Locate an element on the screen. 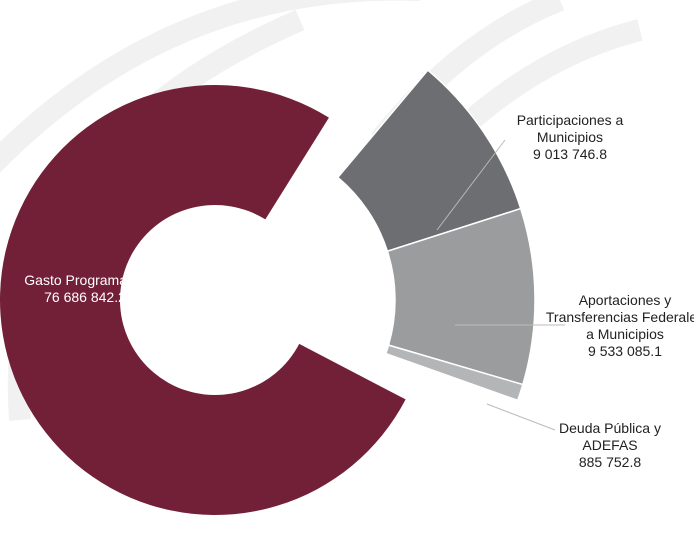 The height and width of the screenshot is (535, 694). category-label: Participaciones a Municipios is located at coordinates (570, 128).